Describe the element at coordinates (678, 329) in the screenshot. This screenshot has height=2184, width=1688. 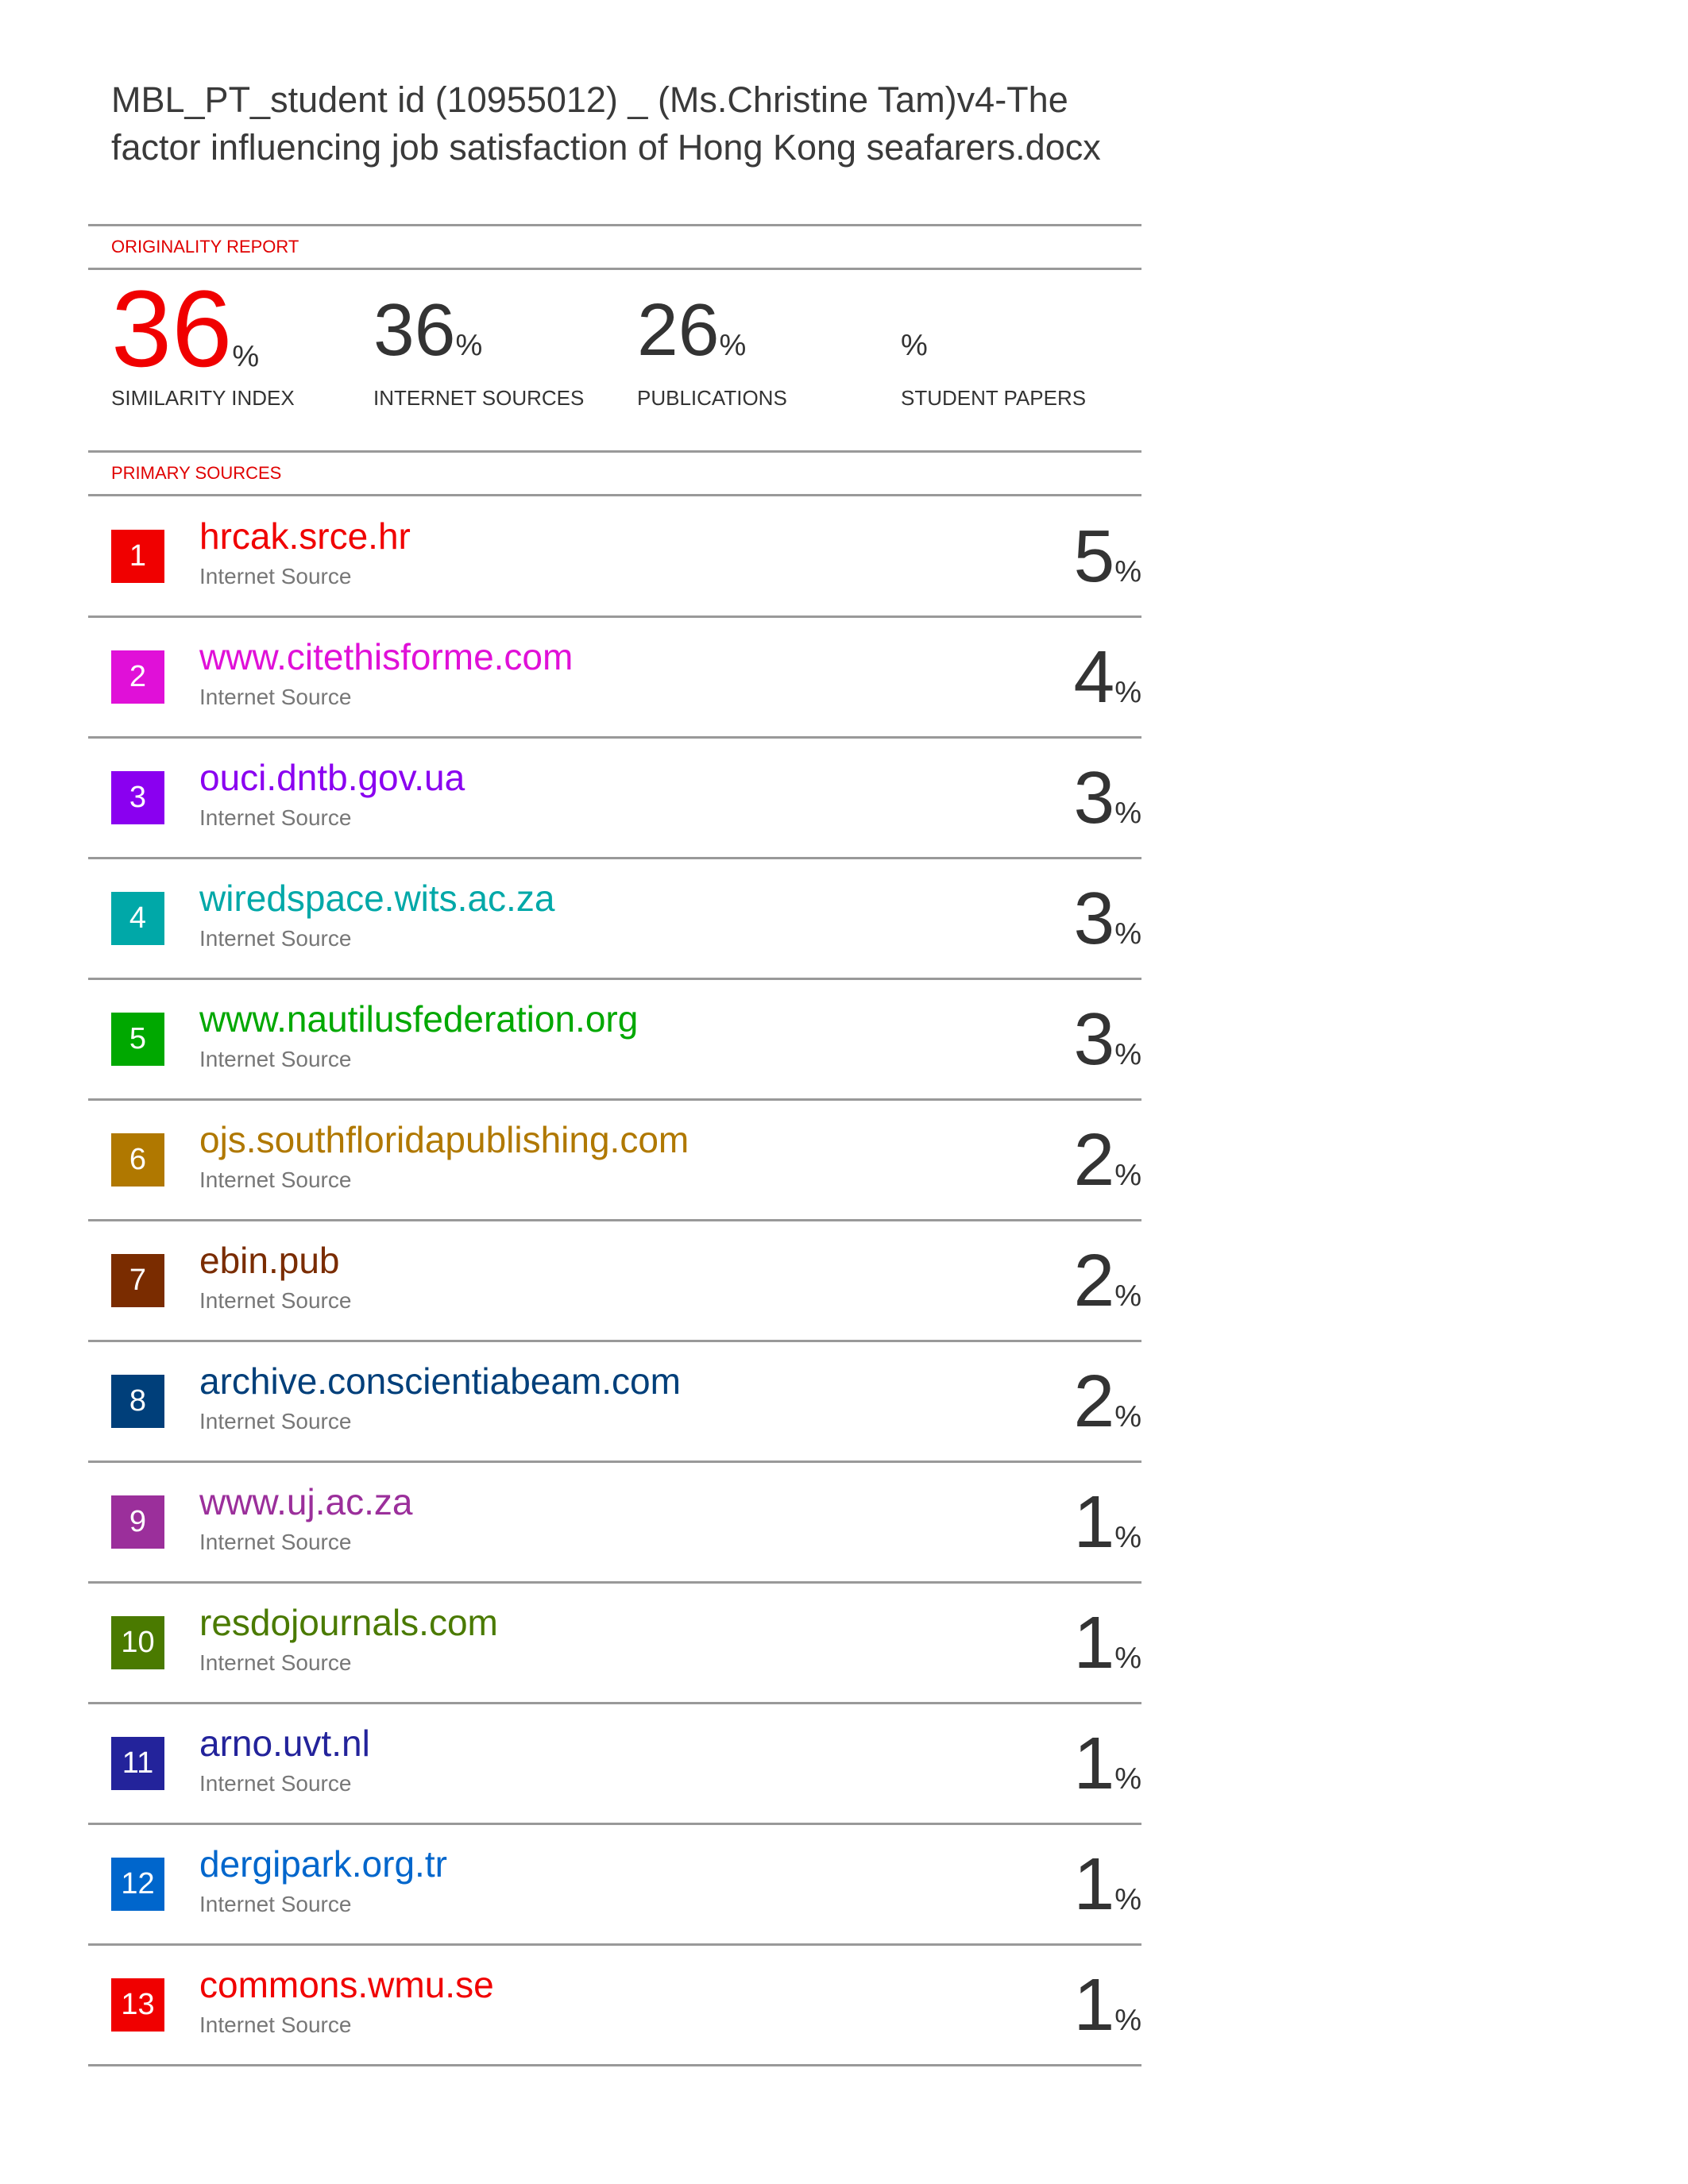
I see `stat-value: 26` at that location.